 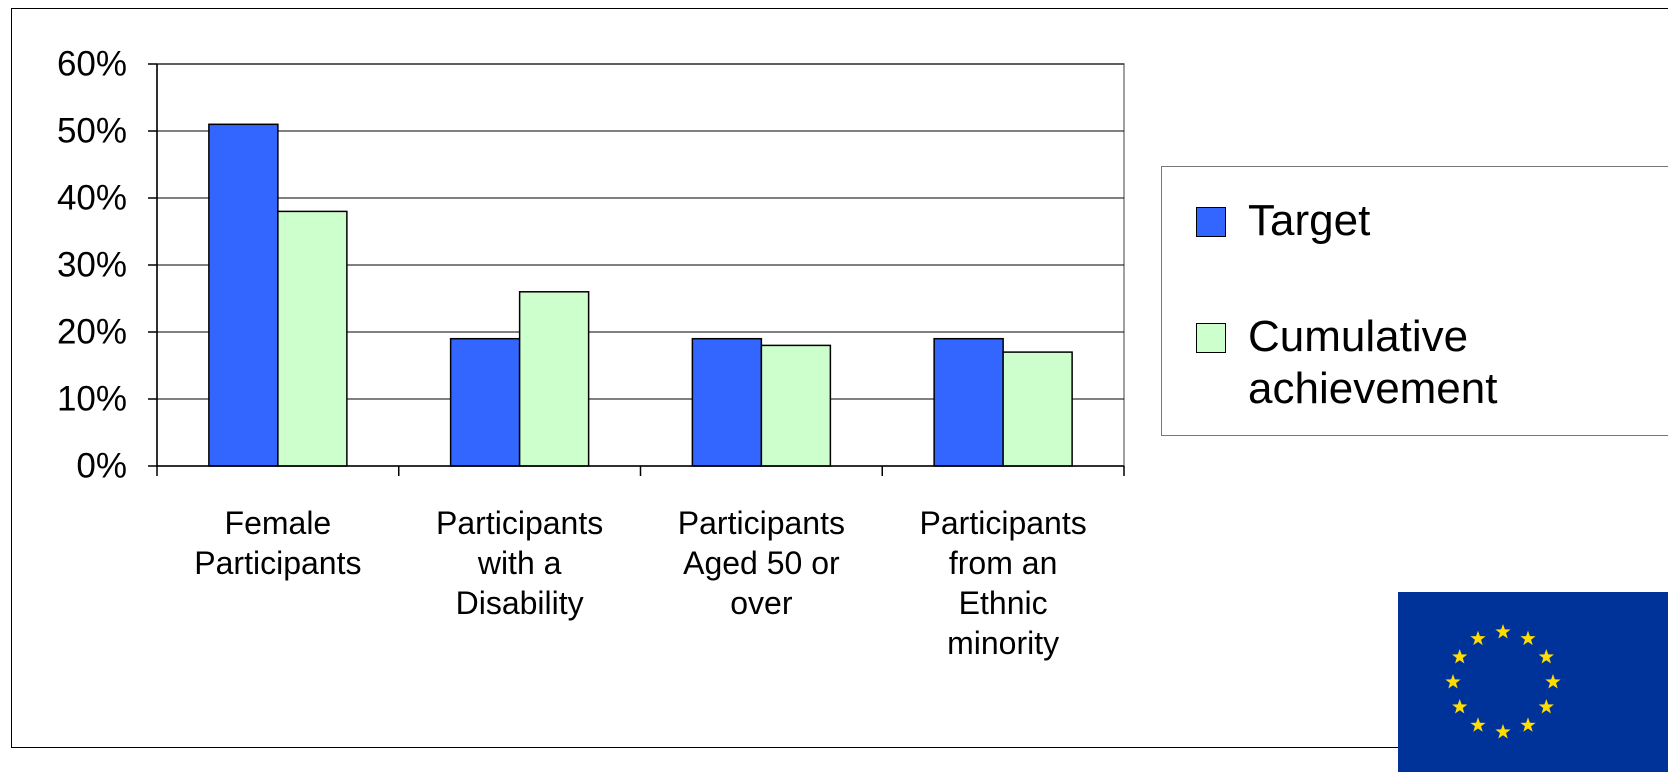 I want to click on legend-item-cumulative: Cumulative achievement, so click(x=1346, y=363).